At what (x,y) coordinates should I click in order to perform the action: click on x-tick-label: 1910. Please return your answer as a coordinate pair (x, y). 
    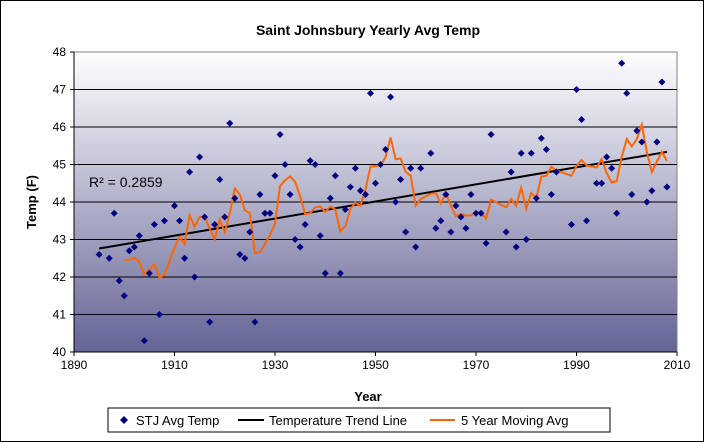
    Looking at the image, I should click on (174, 365).